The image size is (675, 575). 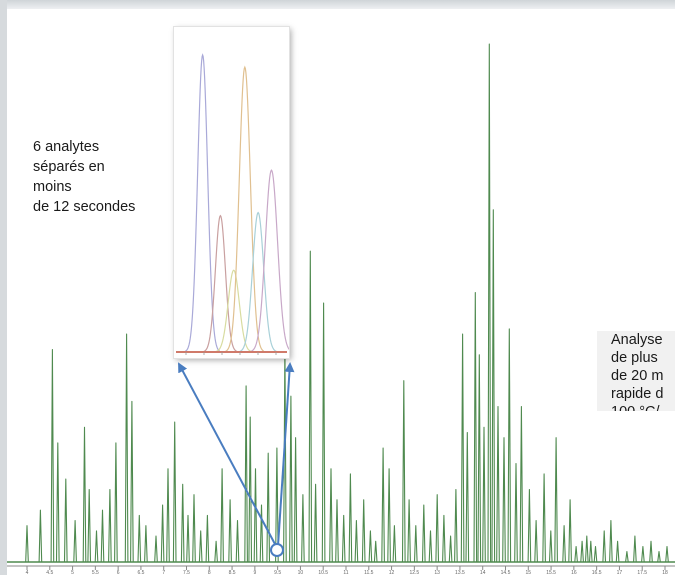 What do you see at coordinates (140, 572) in the screenshot?
I see `x-tick-label-6: 6.5` at bounding box center [140, 572].